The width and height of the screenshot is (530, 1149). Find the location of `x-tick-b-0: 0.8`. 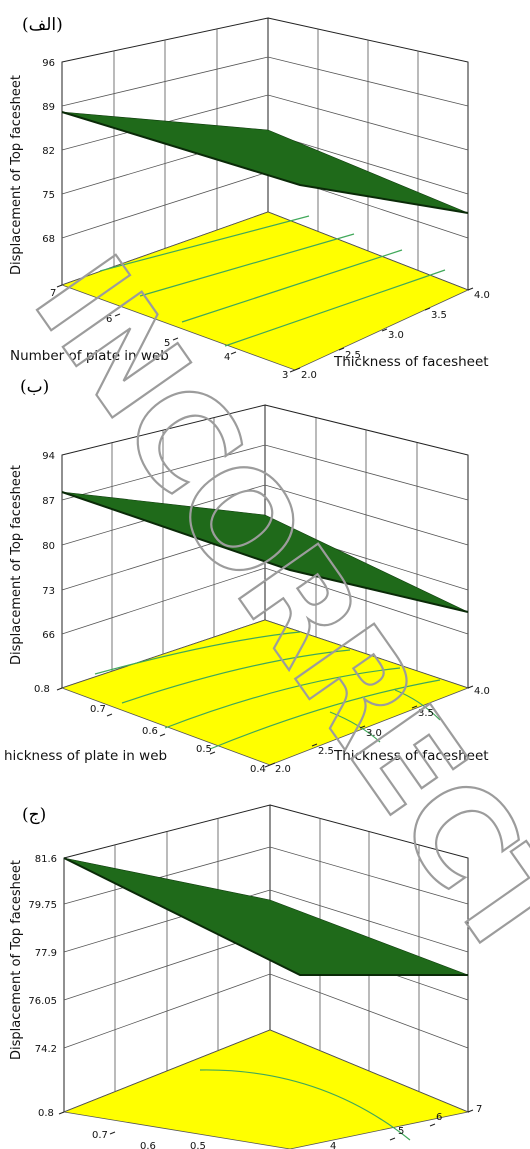

x-tick-b-0: 0.8 is located at coordinates (42, 689).